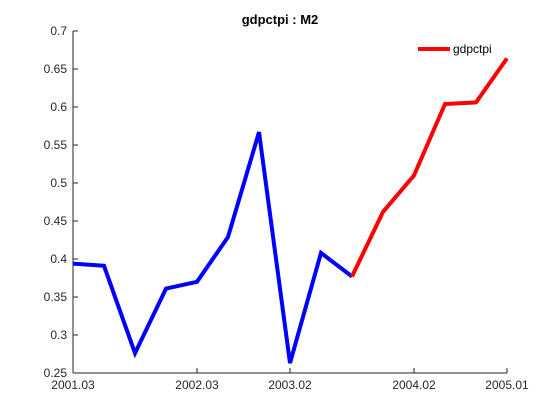 The width and height of the screenshot is (560, 420). Describe the element at coordinates (290, 385) in the screenshot. I see `x-tick-label: 2003.02` at that location.